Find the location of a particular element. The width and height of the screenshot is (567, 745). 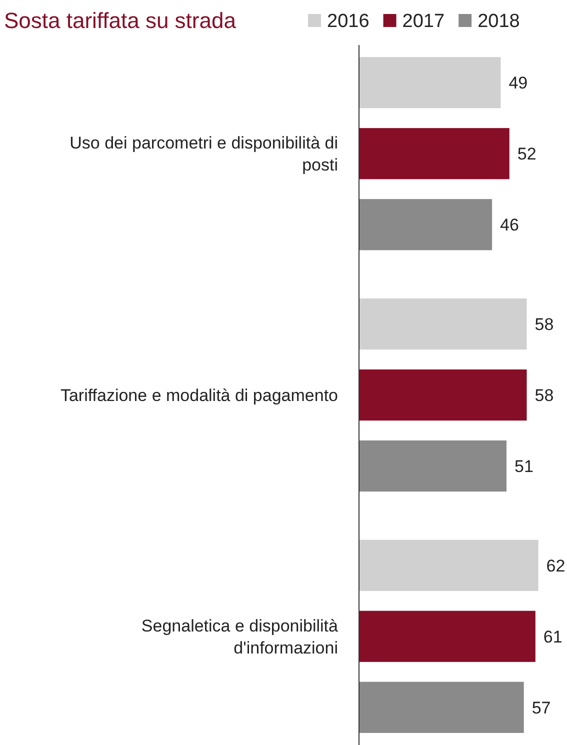

data-label: 62 is located at coordinates (556, 566).